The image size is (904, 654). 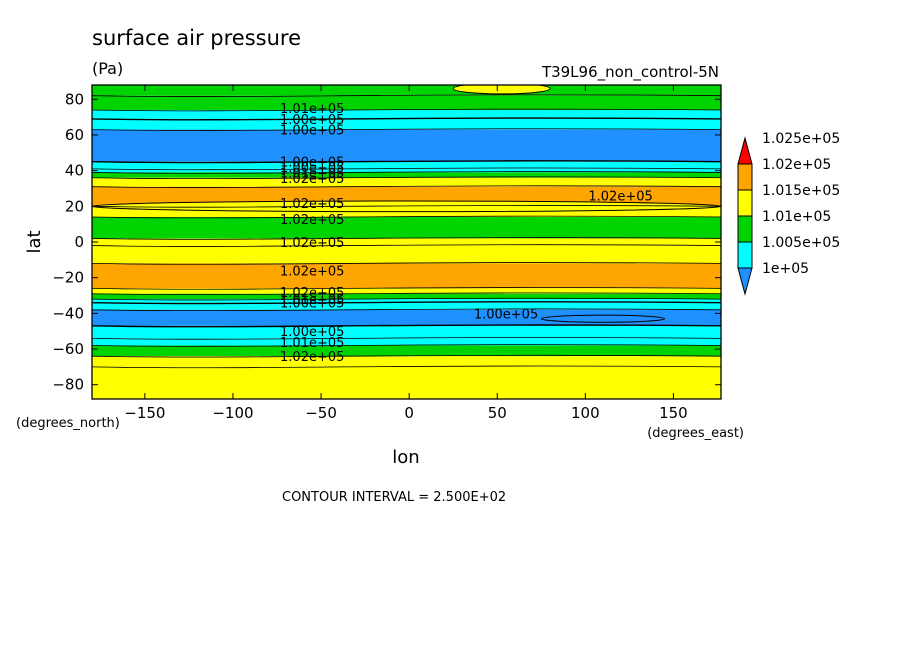 What do you see at coordinates (321, 413) in the screenshot?
I see `x-tick-label: −50` at bounding box center [321, 413].